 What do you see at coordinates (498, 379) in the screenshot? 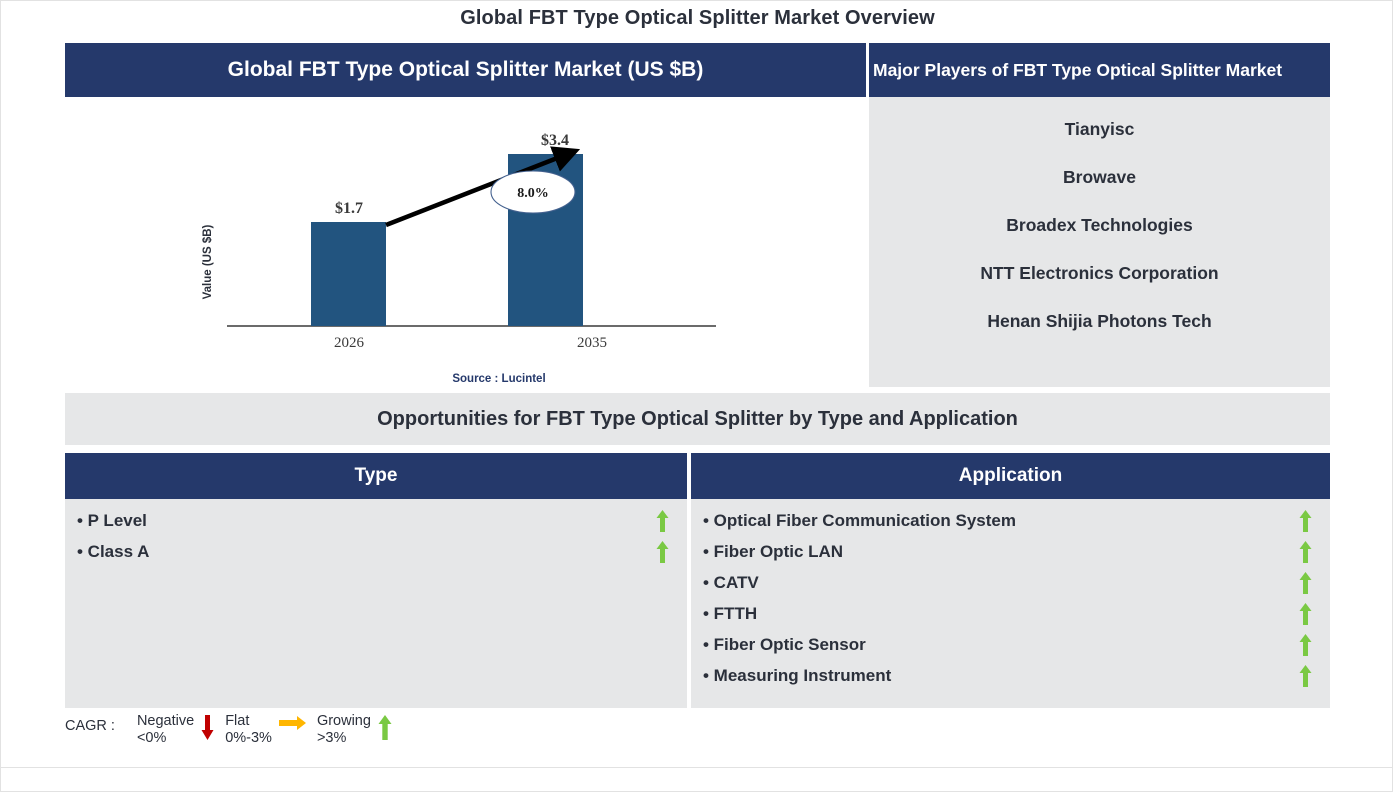
I see `chart-source-label: Source : Lucintel` at bounding box center [498, 379].